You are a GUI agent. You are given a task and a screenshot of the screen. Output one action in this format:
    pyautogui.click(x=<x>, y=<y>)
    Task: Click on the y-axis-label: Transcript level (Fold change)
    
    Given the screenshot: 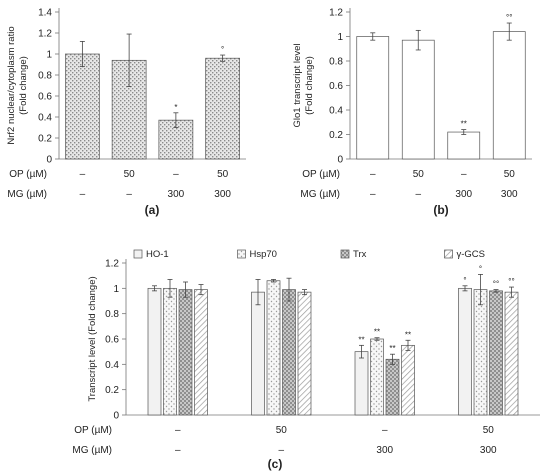 What is the action you would take?
    pyautogui.click(x=92, y=338)
    